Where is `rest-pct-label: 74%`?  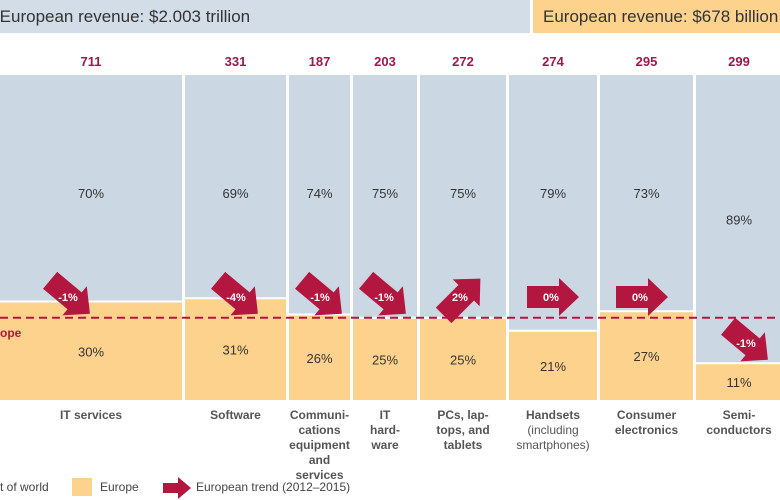
rest-pct-label: 74% is located at coordinates (319, 193).